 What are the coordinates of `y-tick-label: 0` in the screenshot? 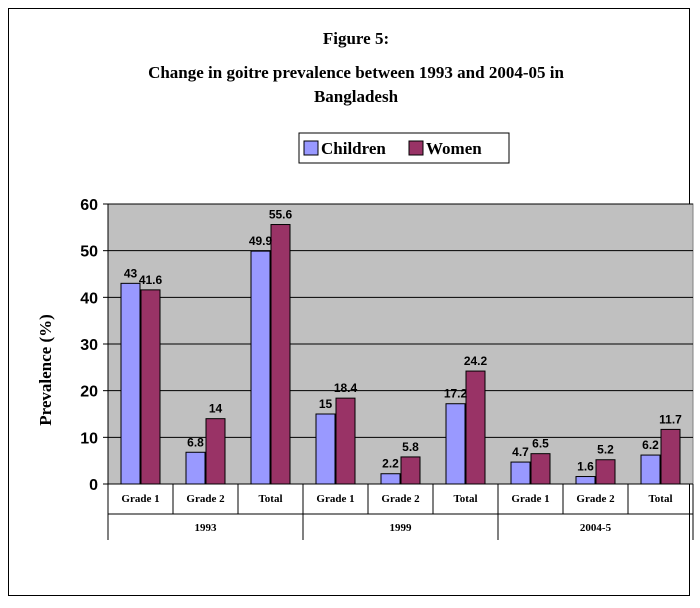 It's located at (93, 485).